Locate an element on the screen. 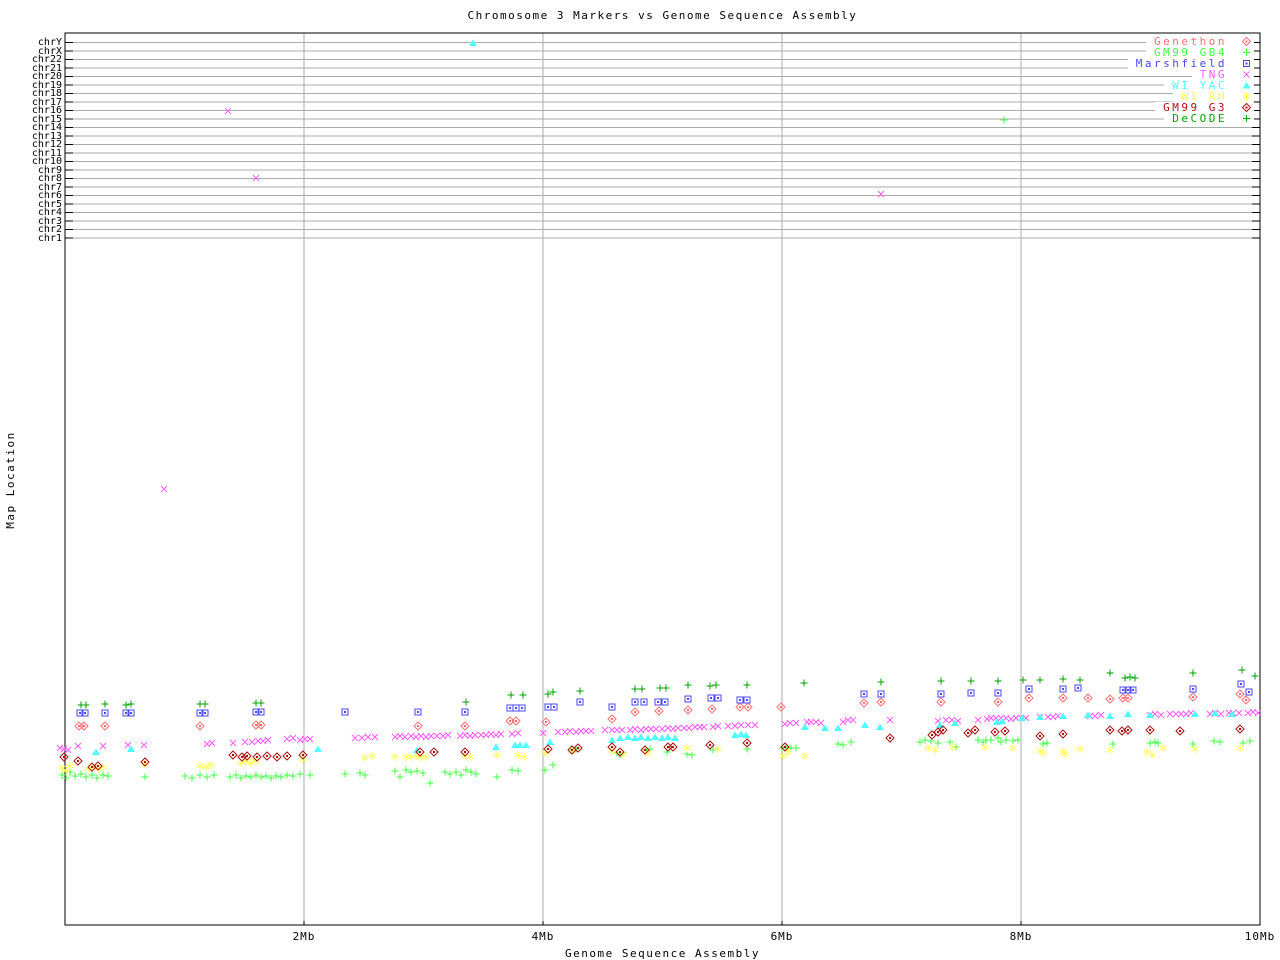  series-decode is located at coordinates (668, 687).